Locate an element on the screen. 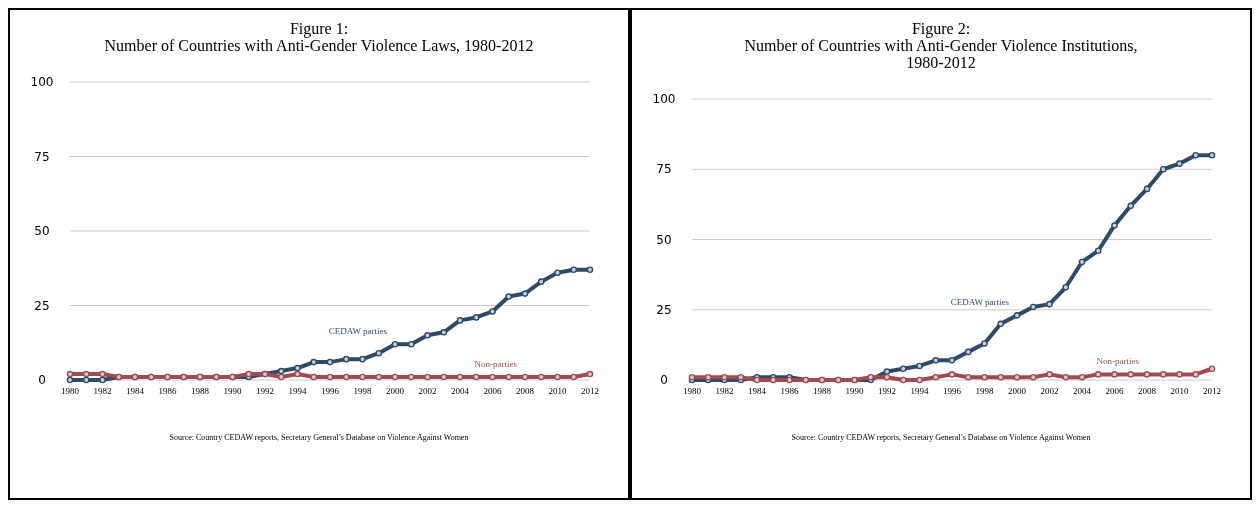  chart-title: Figure 2: Number of Countries with Anti-Gender Violence Institutions, 1980-2012 is located at coordinates (941, 45).